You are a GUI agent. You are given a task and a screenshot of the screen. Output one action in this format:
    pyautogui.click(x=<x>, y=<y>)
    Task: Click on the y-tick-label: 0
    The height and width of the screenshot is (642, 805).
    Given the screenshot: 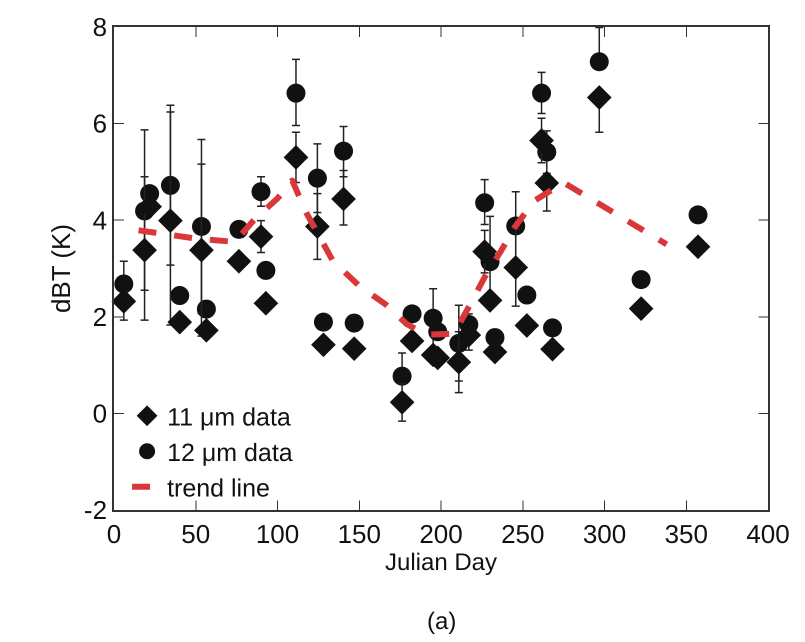 What is the action you would take?
    pyautogui.click(x=100, y=413)
    